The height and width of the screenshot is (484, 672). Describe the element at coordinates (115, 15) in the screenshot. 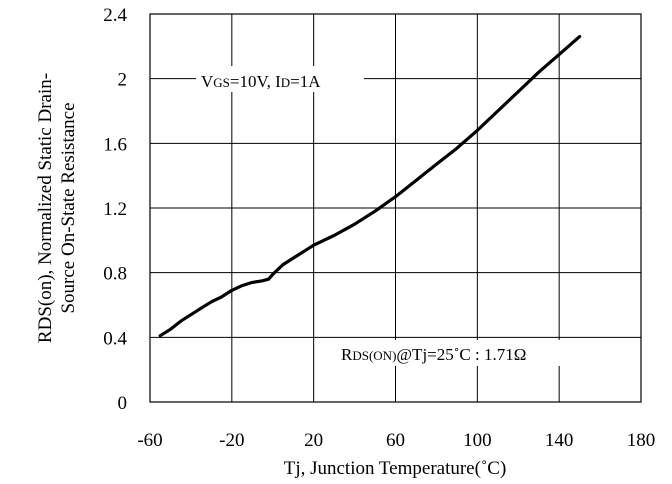

I see `y-tick-label: 2.4` at that location.